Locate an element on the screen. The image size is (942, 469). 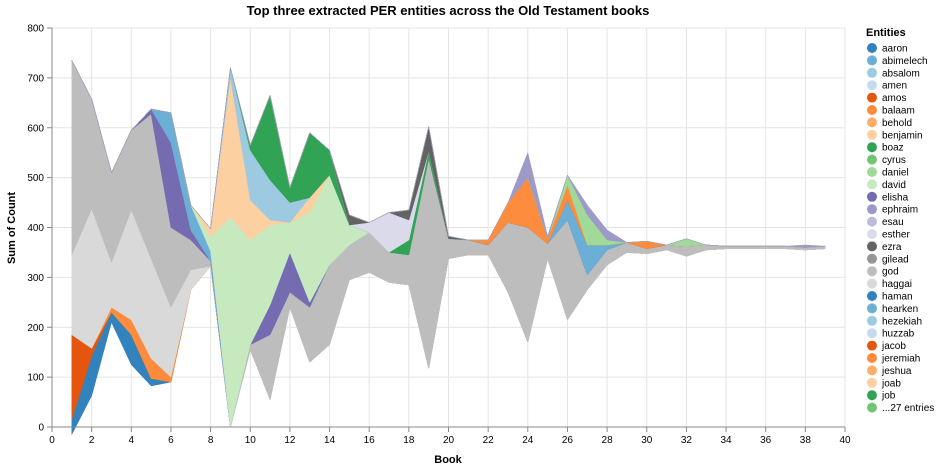
legend-label: amen is located at coordinates (894, 86).